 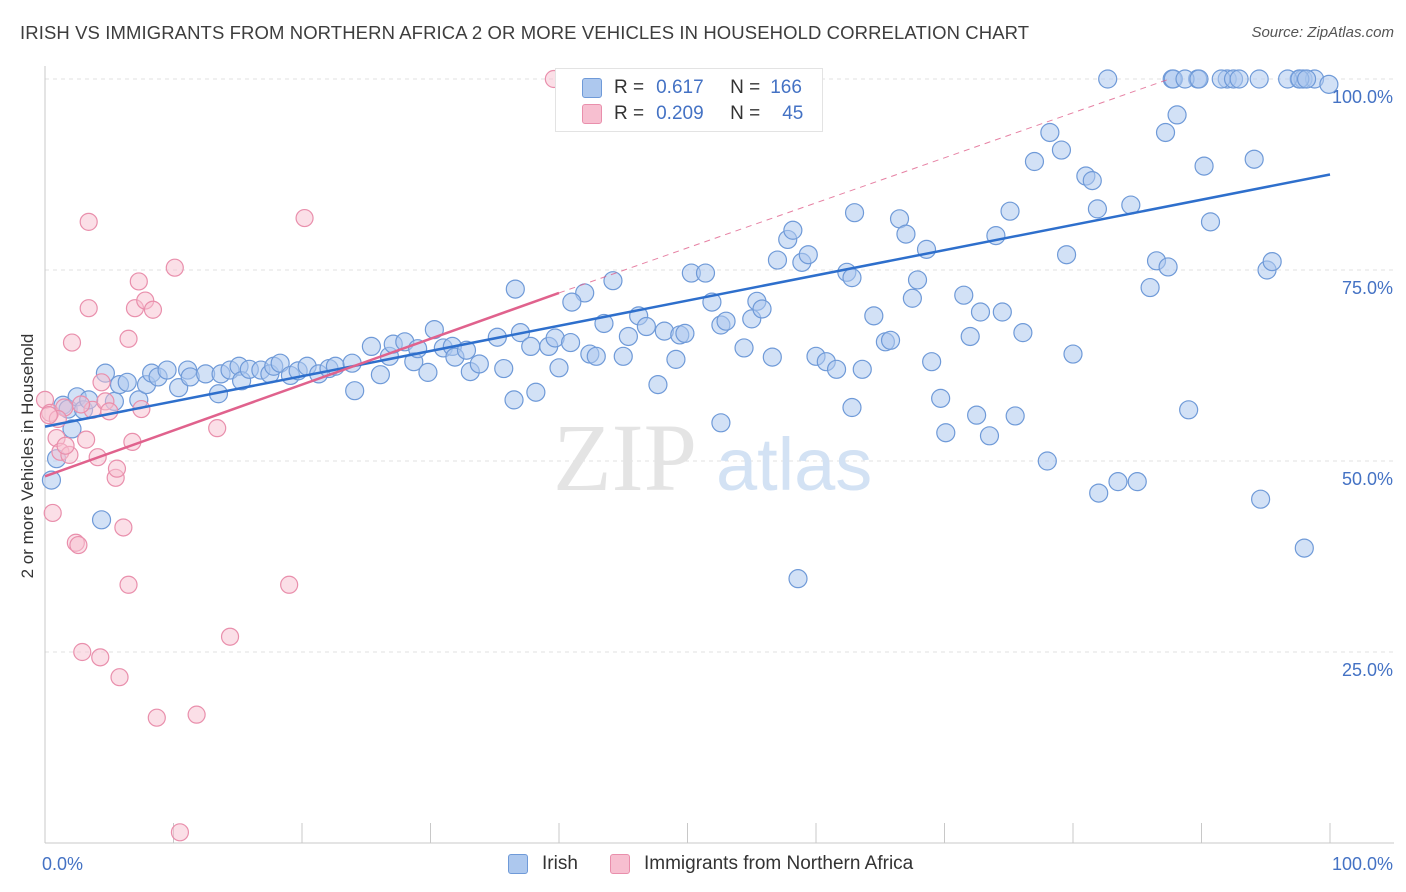 I want to click on legend-row-africa: R = 0.209 N = 45, so click(x=692, y=114).